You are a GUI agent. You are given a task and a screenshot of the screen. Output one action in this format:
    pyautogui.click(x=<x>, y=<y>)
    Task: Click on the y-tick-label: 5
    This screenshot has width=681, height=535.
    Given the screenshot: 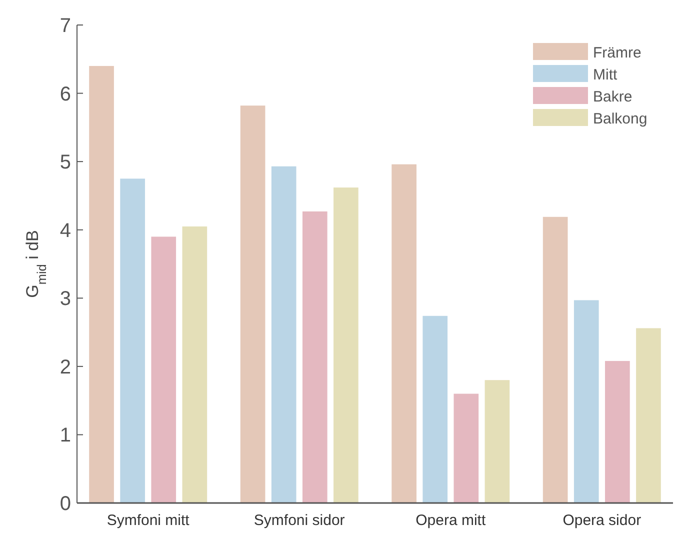 What is the action you would take?
    pyautogui.click(x=65, y=163)
    